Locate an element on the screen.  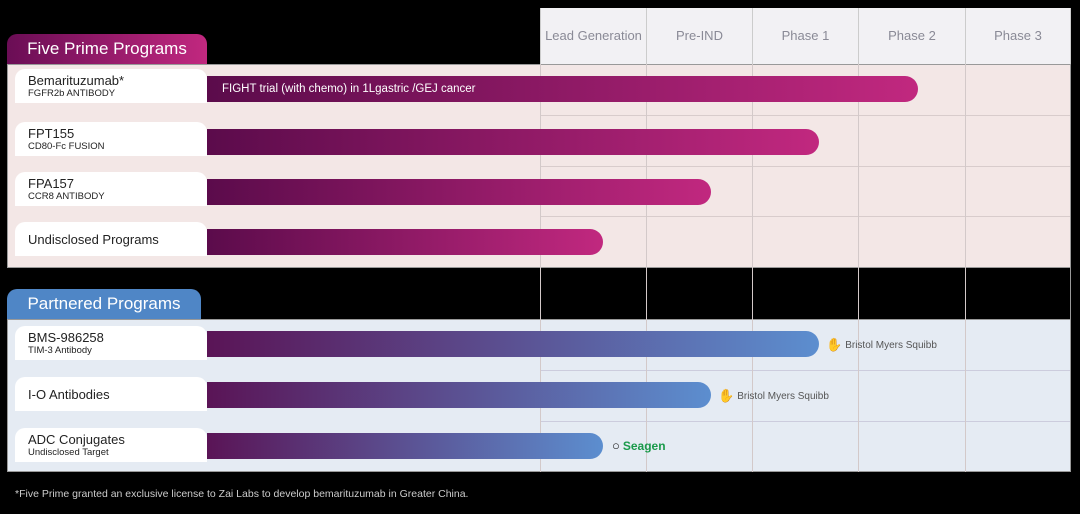
program-card: I-O Antibodies is located at coordinates (111, 394).